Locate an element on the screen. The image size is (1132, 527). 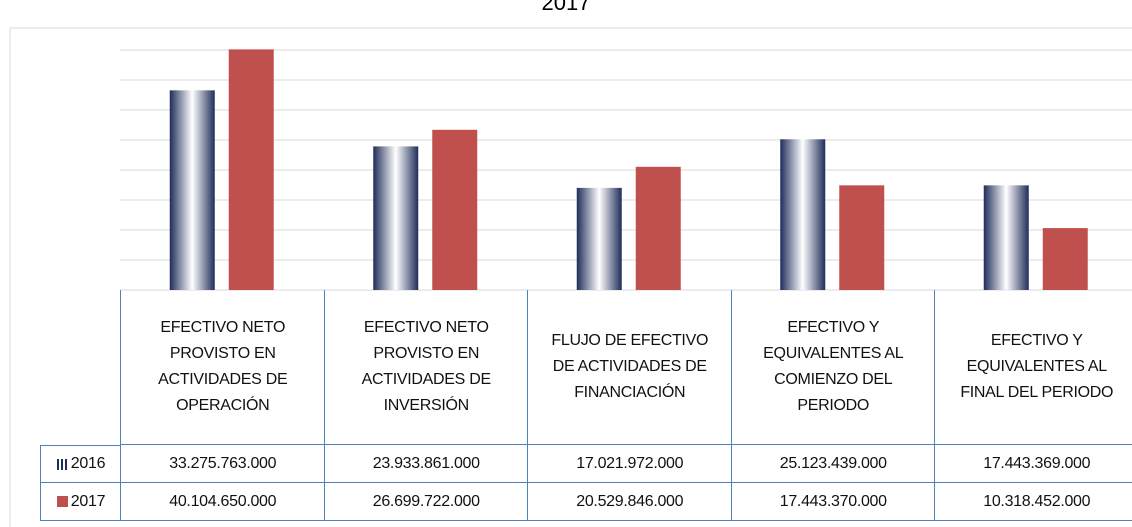
value-label: 17.021.972.000 is located at coordinates (629, 464).